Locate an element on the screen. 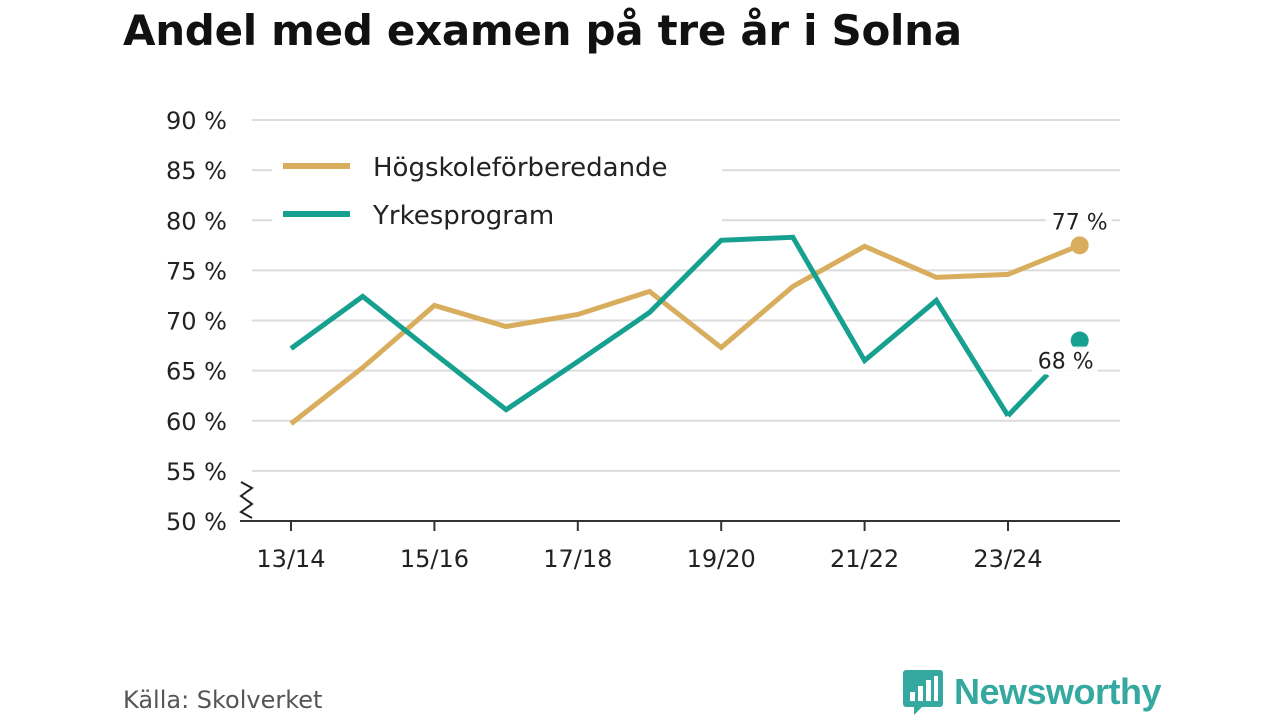 The height and width of the screenshot is (720, 1280). y-tick-label: 55 % is located at coordinates (196, 472).